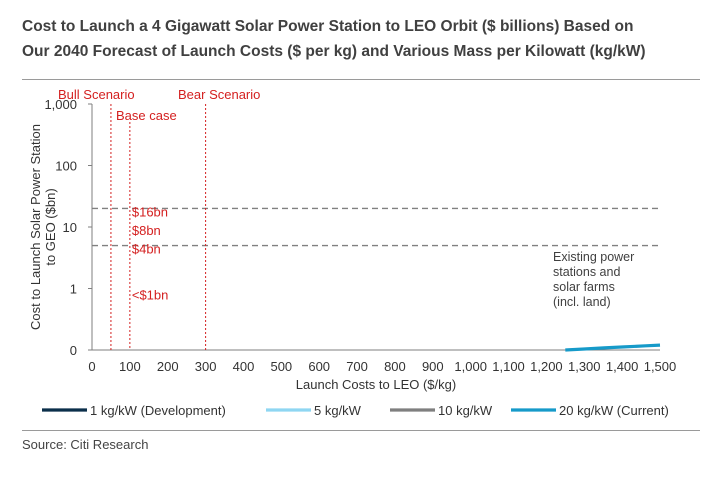 The image size is (715, 477). What do you see at coordinates (73, 289) in the screenshot?
I see `y-tick-label: 1` at bounding box center [73, 289].